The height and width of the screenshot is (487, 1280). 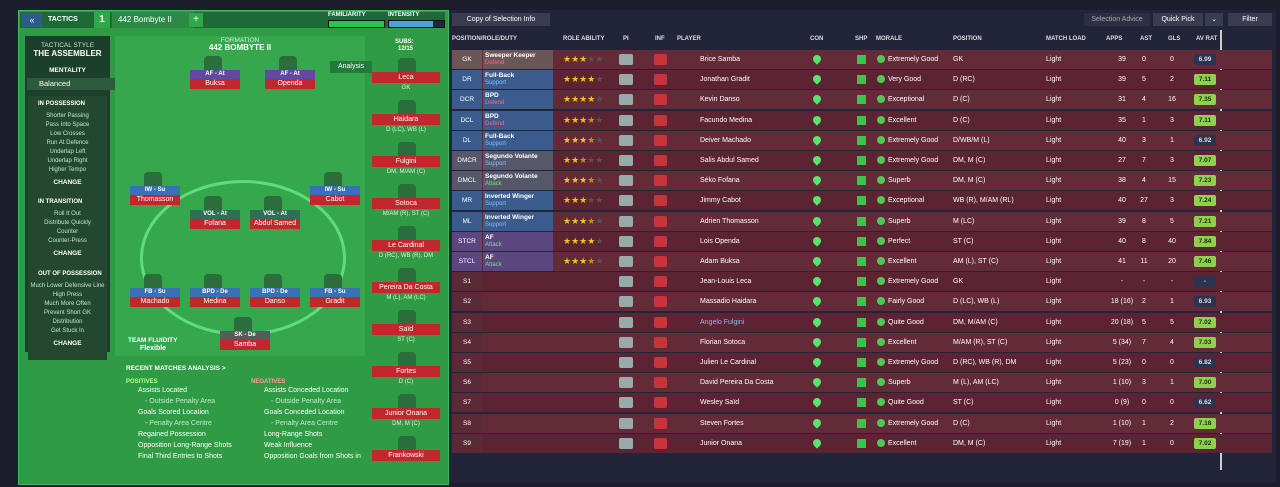 What do you see at coordinates (406, 371) in the screenshot?
I see `sub-name: Fortes` at bounding box center [406, 371].